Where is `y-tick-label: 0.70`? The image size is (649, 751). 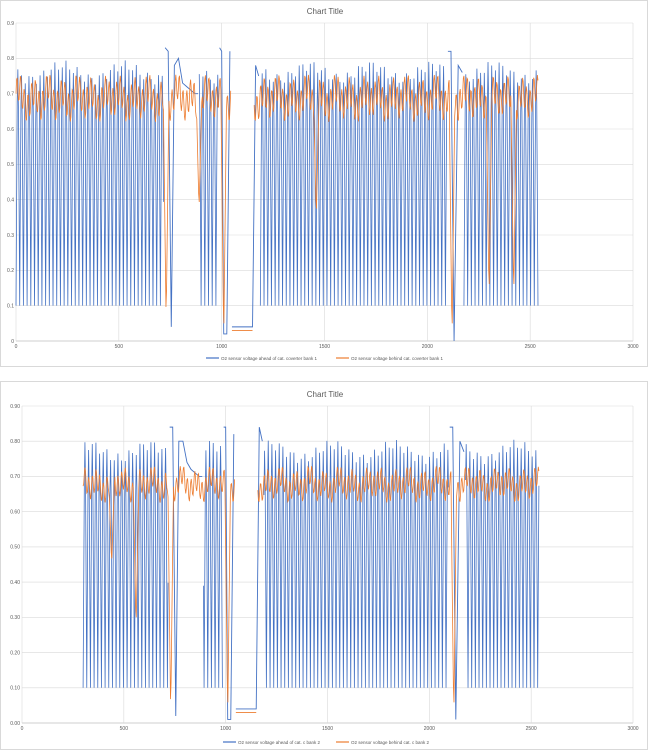 y-tick-label: 0.70 is located at coordinates (15, 477).